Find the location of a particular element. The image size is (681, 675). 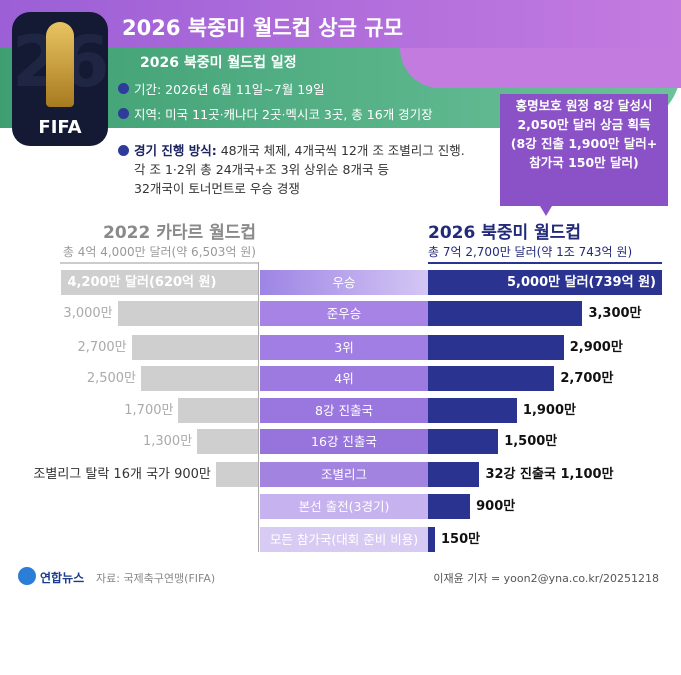

method-line: 각 조 1·2위 총 24개국+조 3위 상위순 8개국 등 is located at coordinates (261, 169).